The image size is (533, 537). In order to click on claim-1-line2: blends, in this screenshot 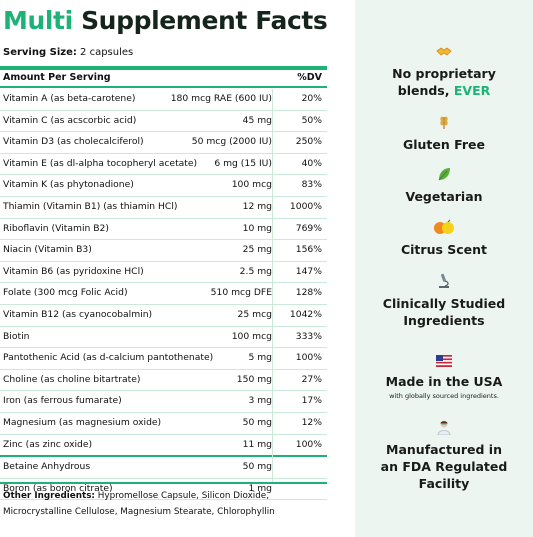, I will do `click(423, 90)`.